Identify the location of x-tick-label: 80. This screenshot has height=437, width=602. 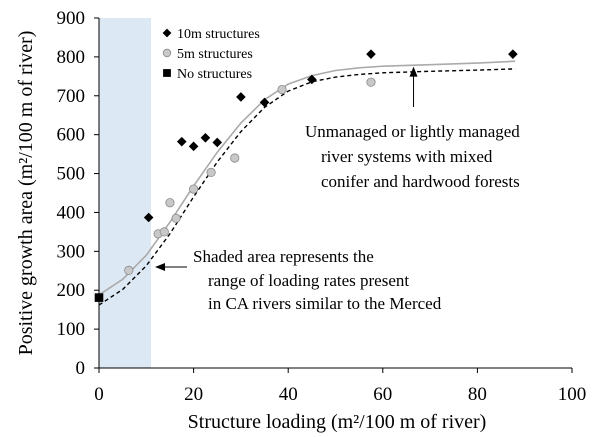
(477, 394).